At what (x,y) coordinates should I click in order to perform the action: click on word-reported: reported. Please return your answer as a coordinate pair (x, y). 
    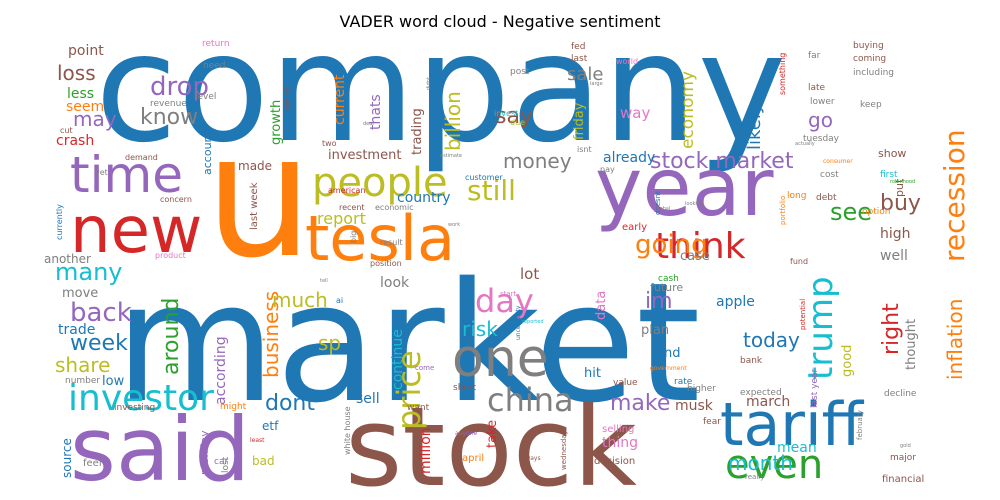
    Looking at the image, I should click on (533, 322).